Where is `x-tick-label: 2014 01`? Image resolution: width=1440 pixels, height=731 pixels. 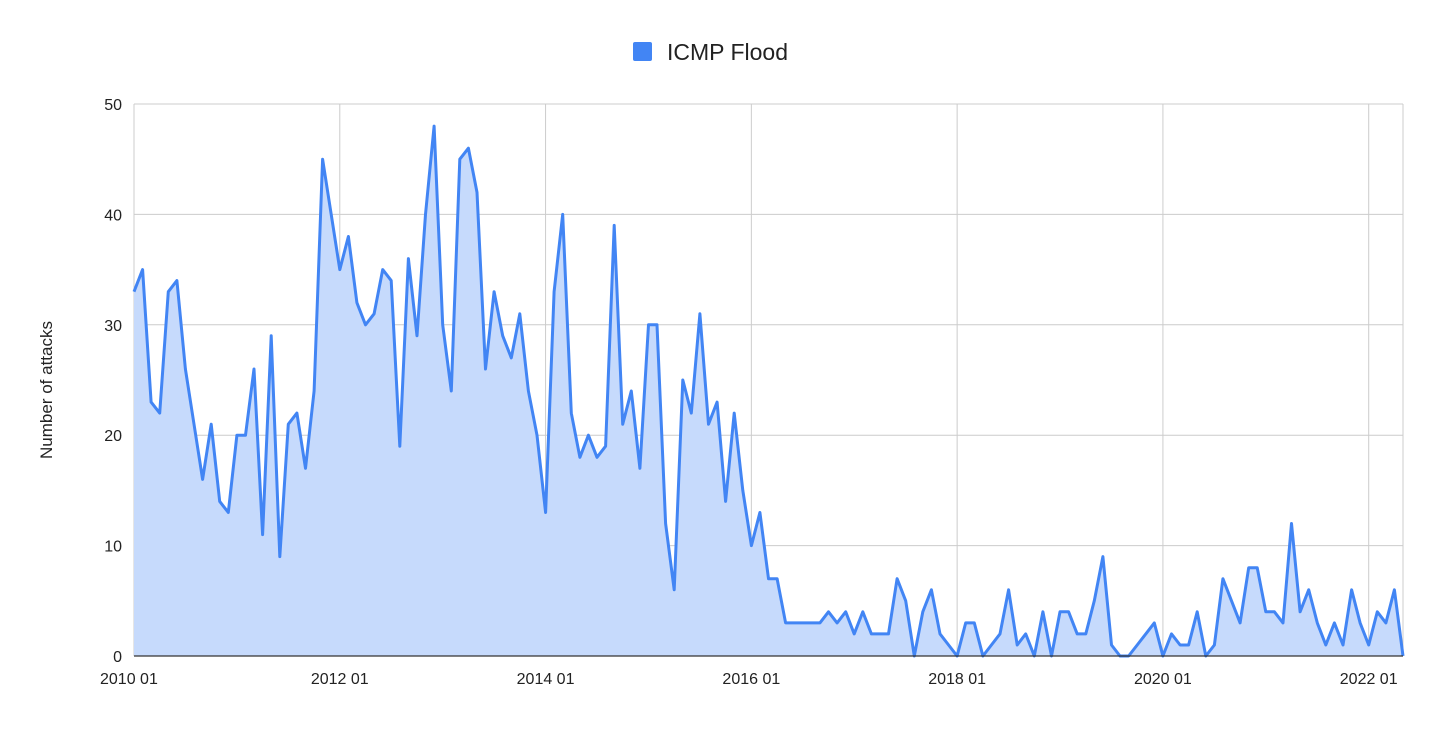 x-tick-label: 2014 01 is located at coordinates (546, 679).